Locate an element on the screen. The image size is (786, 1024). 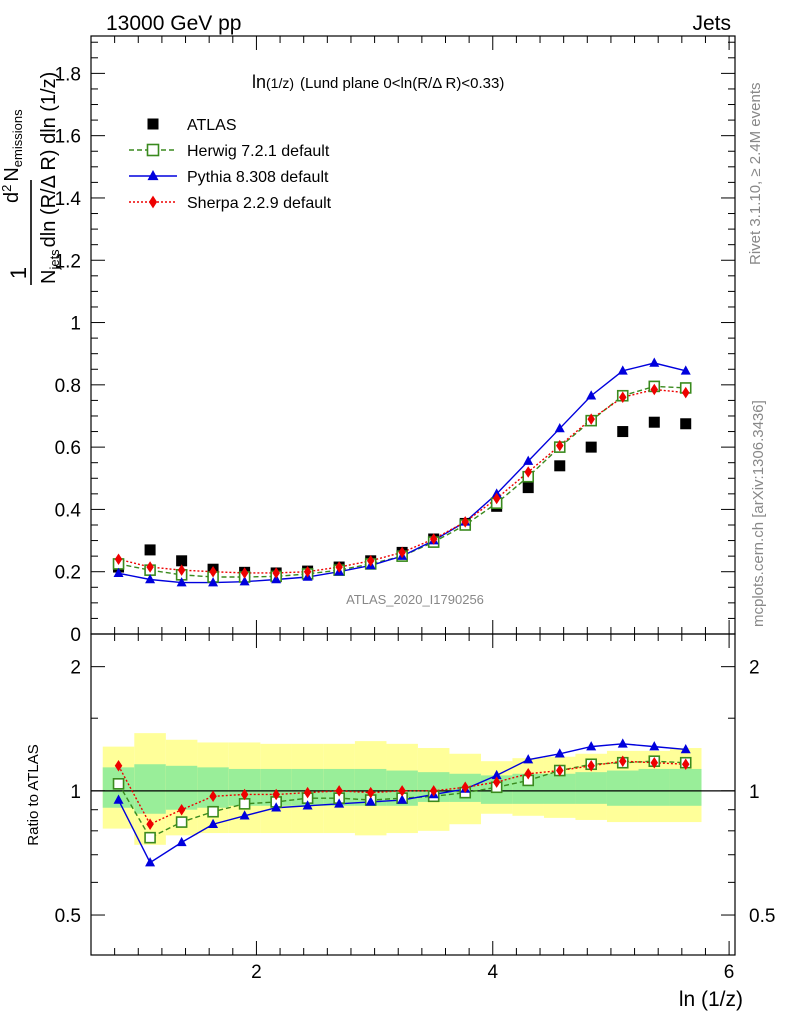
main-ytick-label-1: 0.2 is located at coordinates (68, 573).